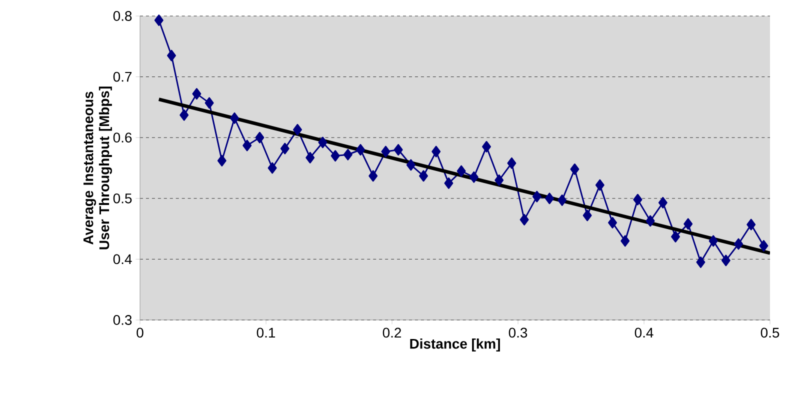 The height and width of the screenshot is (405, 794). What do you see at coordinates (392, 333) in the screenshot?
I see `x-tick-label: 0.2` at bounding box center [392, 333].